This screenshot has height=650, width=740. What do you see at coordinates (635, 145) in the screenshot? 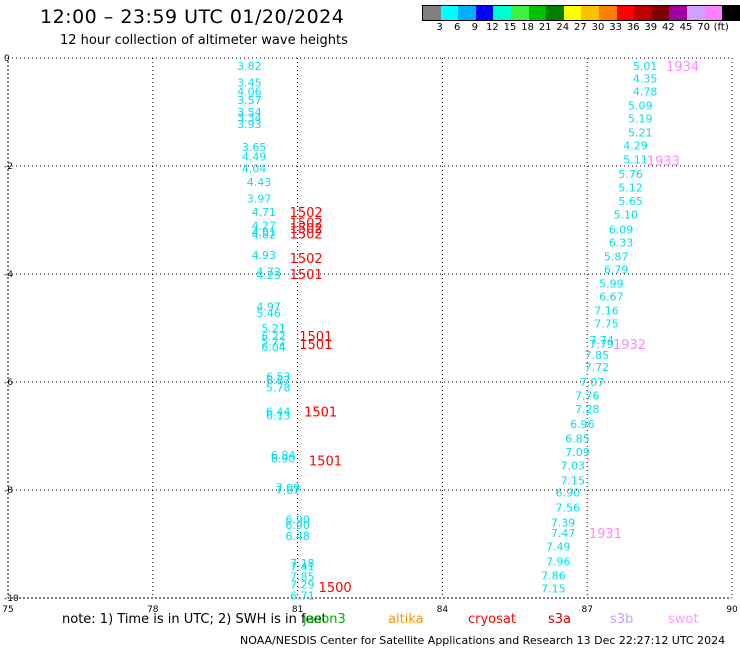
I see `wave-height-value: 4.29` at bounding box center [635, 145].